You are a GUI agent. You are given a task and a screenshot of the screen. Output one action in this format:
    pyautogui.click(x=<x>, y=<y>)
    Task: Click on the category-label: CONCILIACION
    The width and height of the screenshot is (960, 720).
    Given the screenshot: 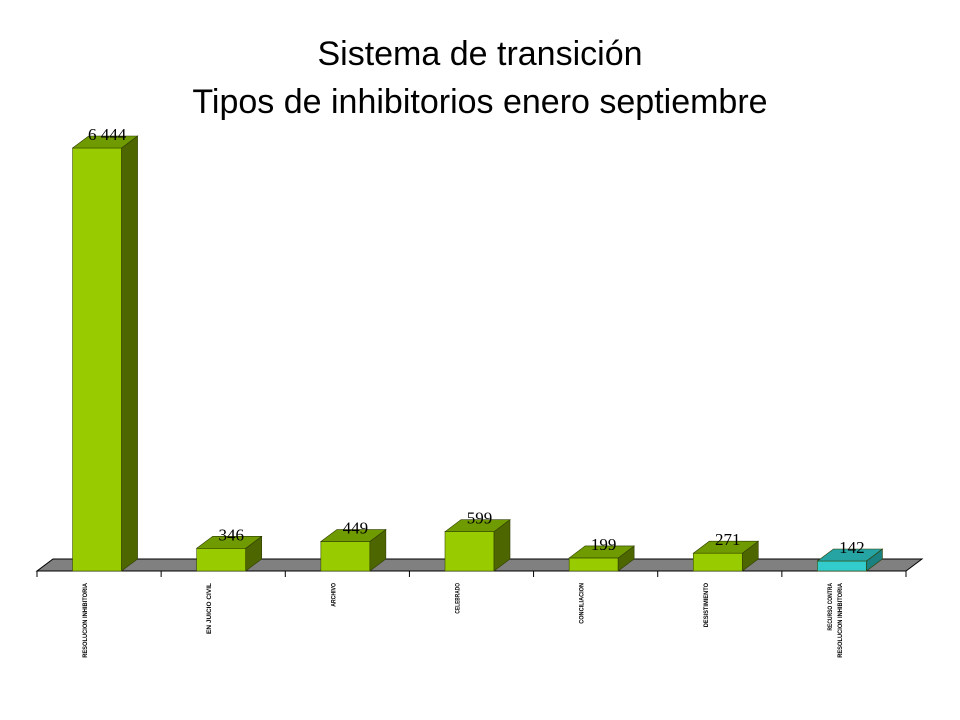 What is the action you would take?
    pyautogui.click(x=583, y=603)
    